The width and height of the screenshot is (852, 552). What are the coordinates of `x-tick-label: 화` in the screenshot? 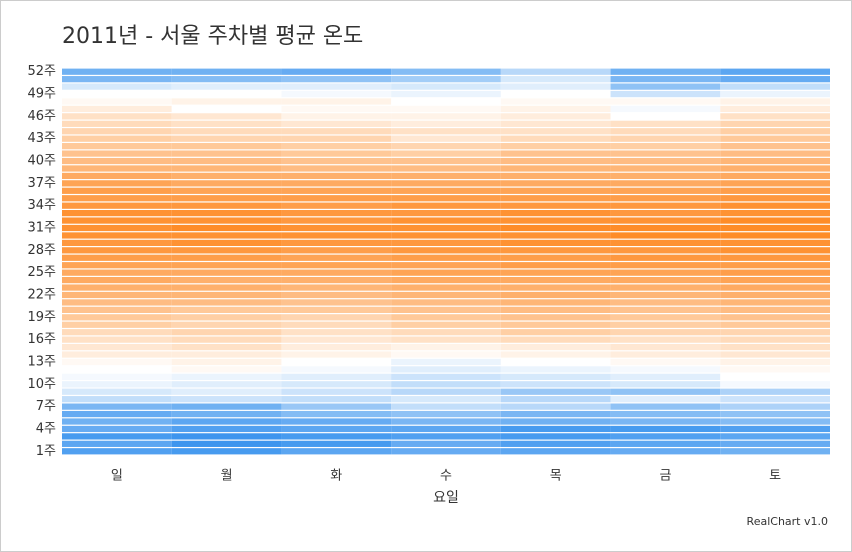 It's located at (336, 476).